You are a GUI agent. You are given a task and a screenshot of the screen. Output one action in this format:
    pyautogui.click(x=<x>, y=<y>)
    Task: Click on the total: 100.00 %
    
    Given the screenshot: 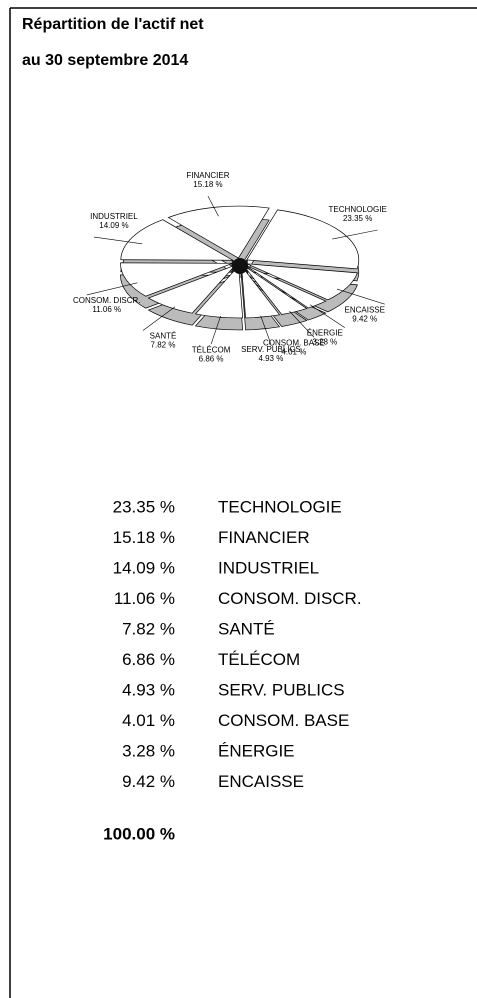 What is the action you would take?
    pyautogui.click(x=139, y=833)
    